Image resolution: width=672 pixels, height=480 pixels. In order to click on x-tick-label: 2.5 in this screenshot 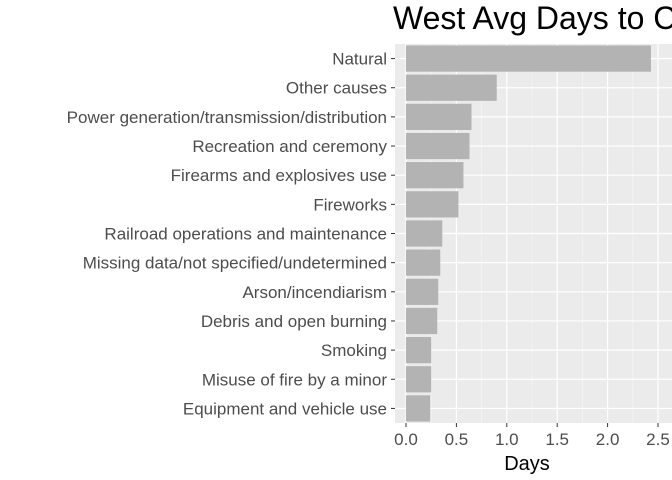, I will do `click(658, 439)`.